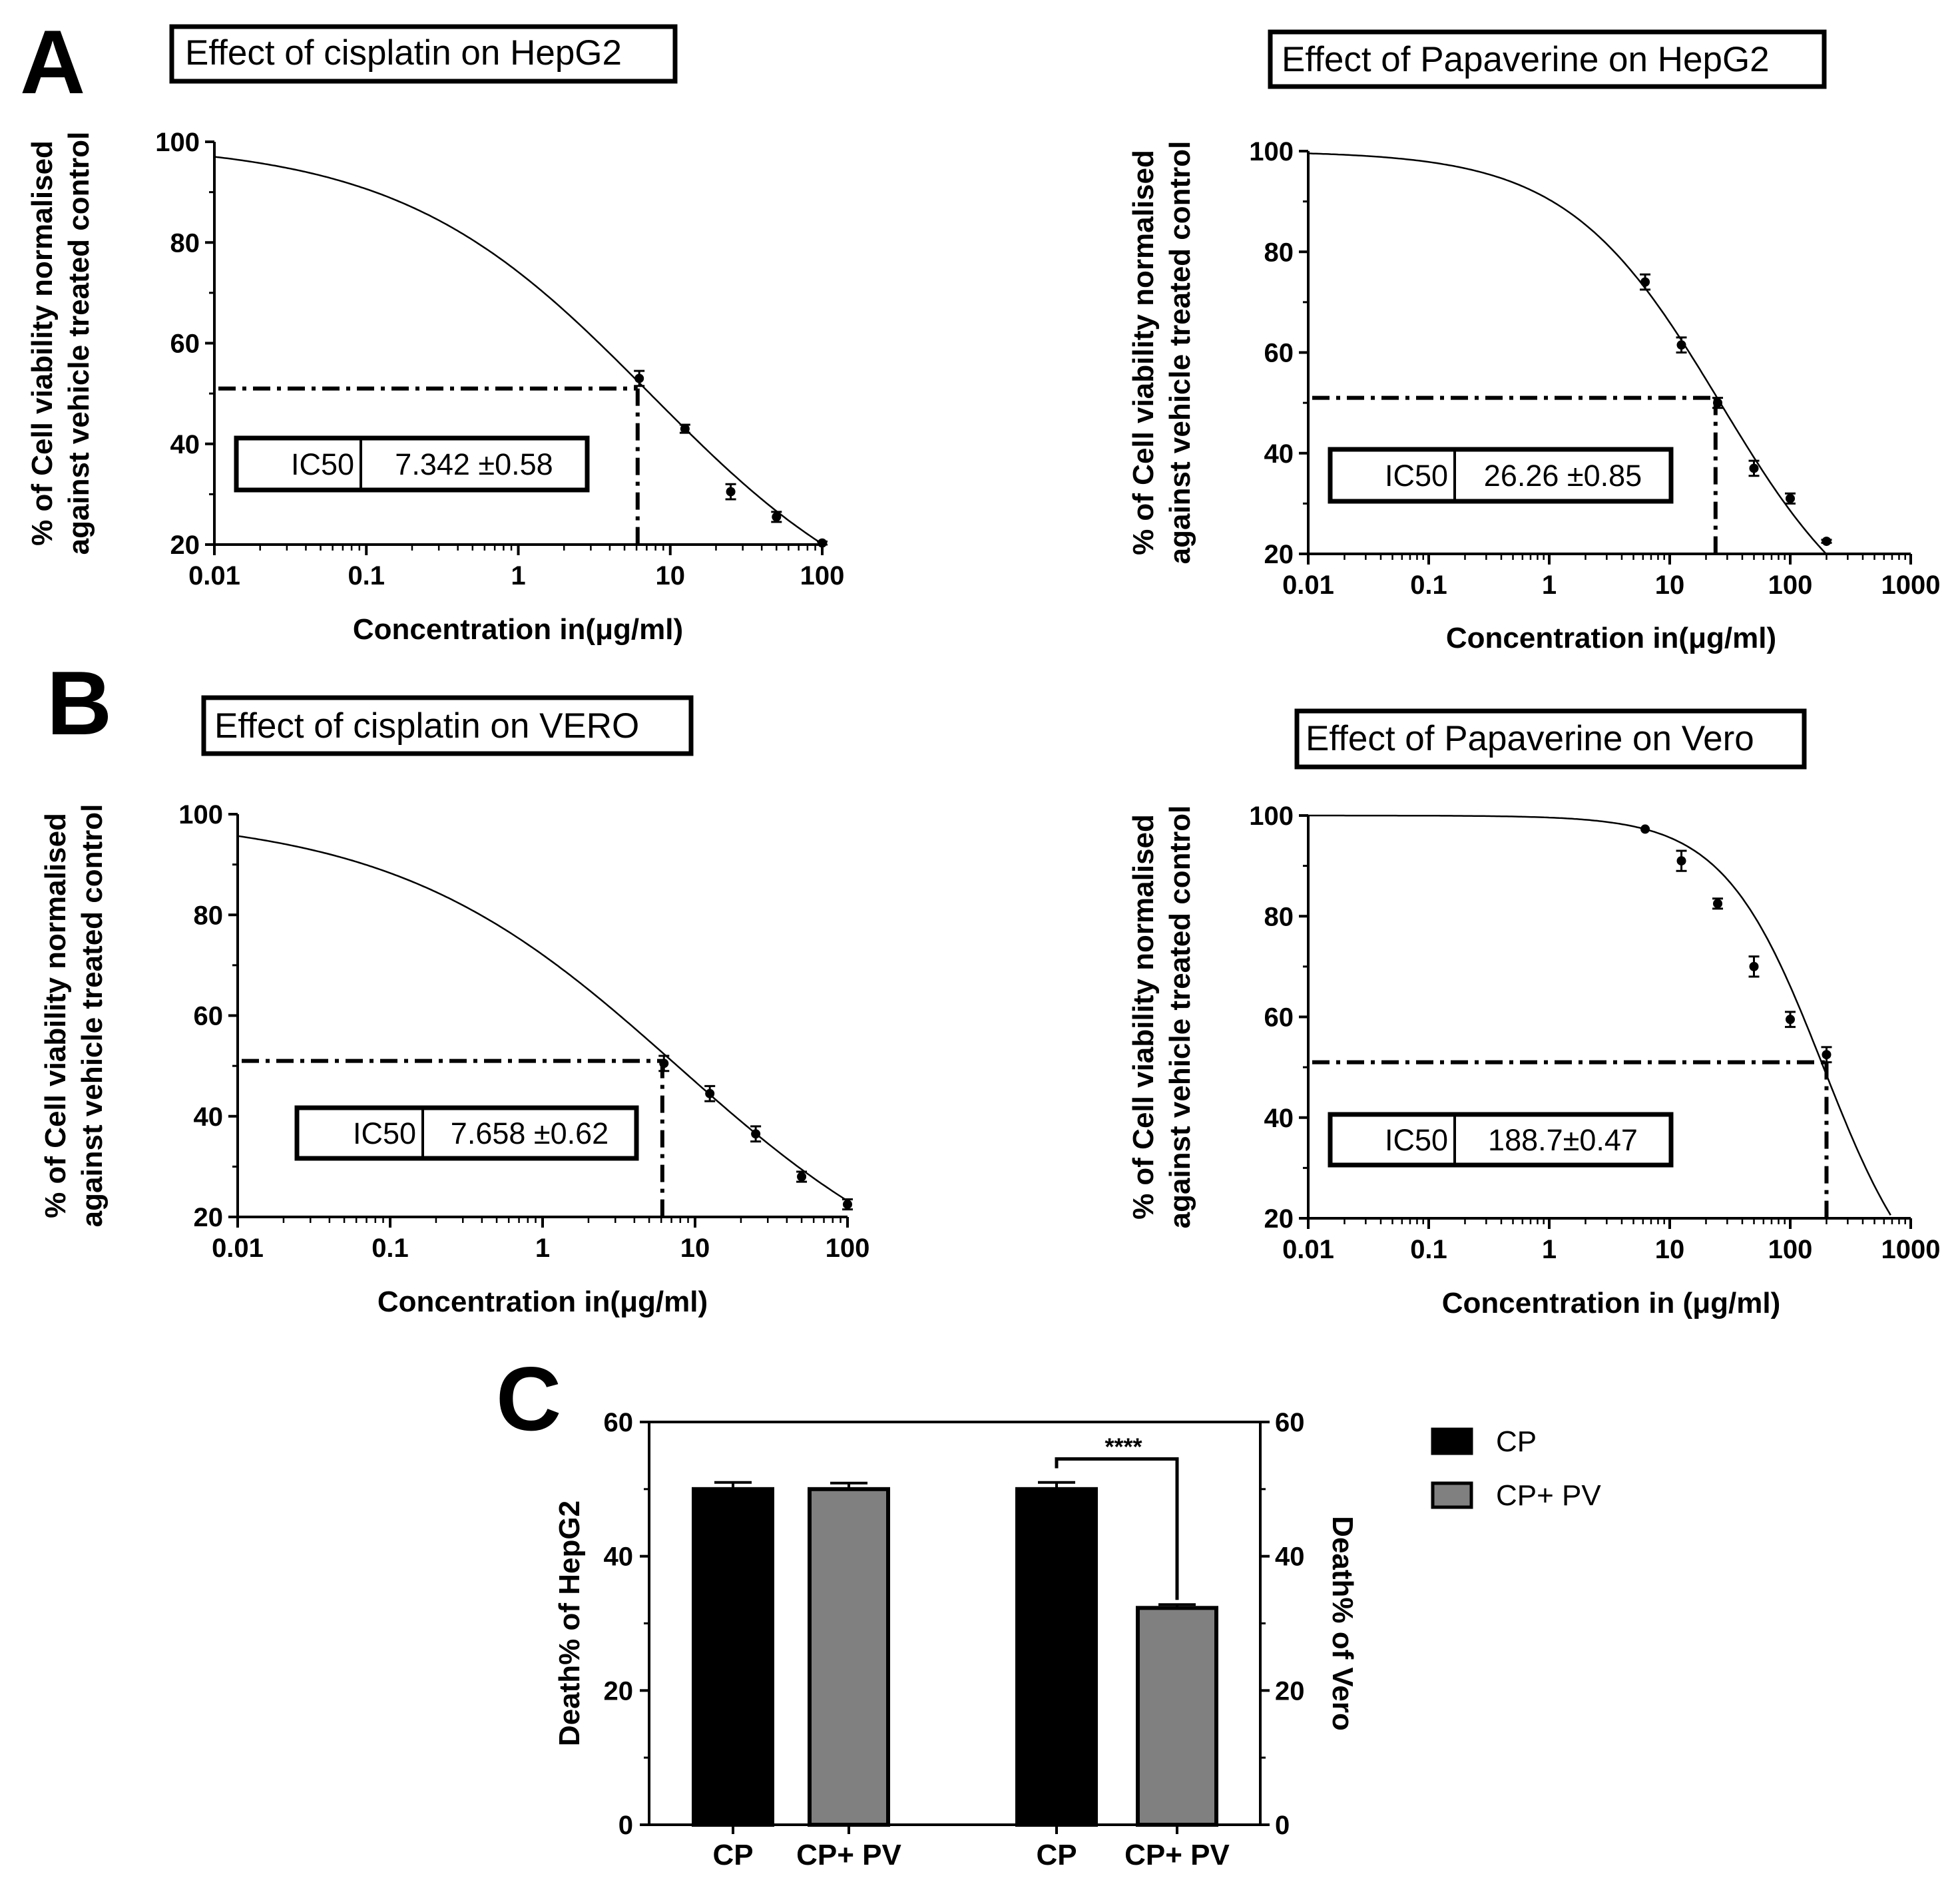  I want to click on panel-label-c: C, so click(528, 1398).